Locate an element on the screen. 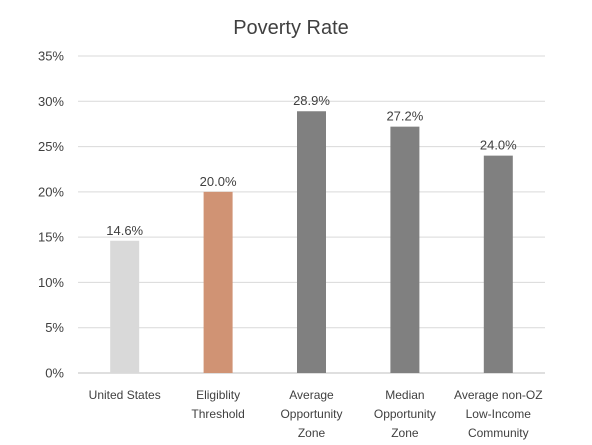 Image resolution: width=592 pixels, height=445 pixels. data-label: 27.2% is located at coordinates (404, 116).